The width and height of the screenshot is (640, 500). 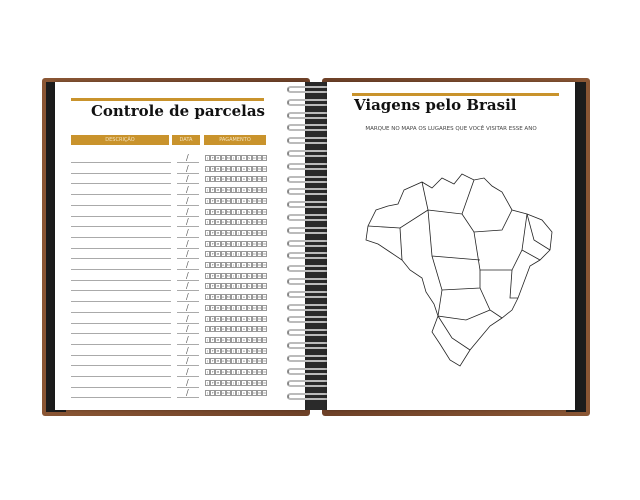 What do you see at coordinates (459, 270) in the screenshot?
I see `brazil-outline` at bounding box center [459, 270].